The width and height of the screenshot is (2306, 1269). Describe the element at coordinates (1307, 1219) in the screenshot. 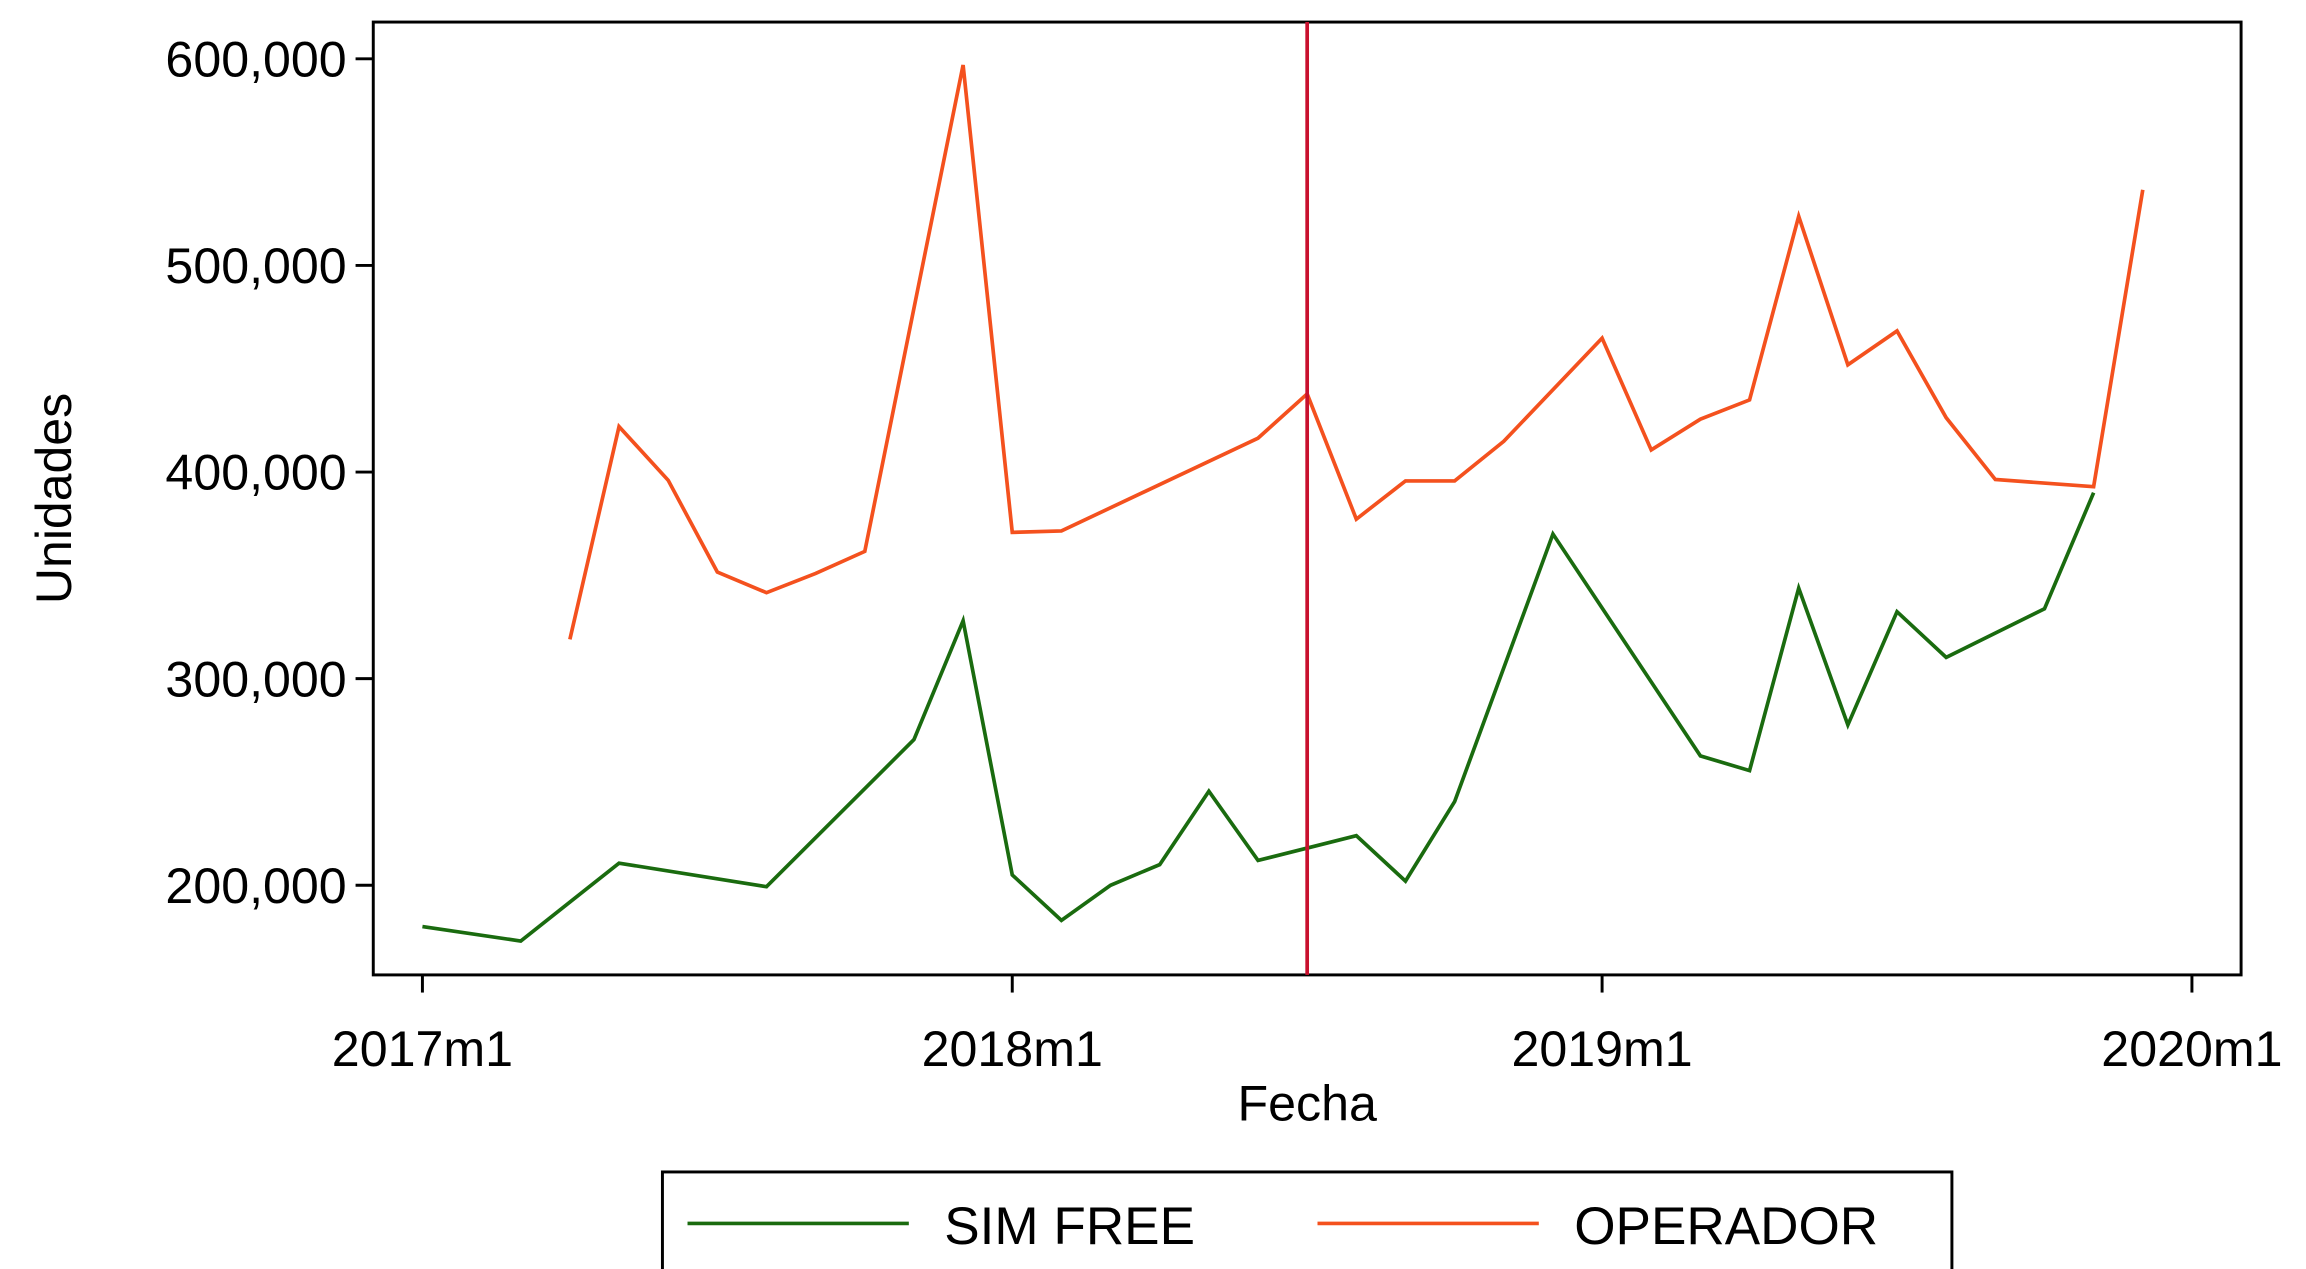

I see `legend-box` at that location.